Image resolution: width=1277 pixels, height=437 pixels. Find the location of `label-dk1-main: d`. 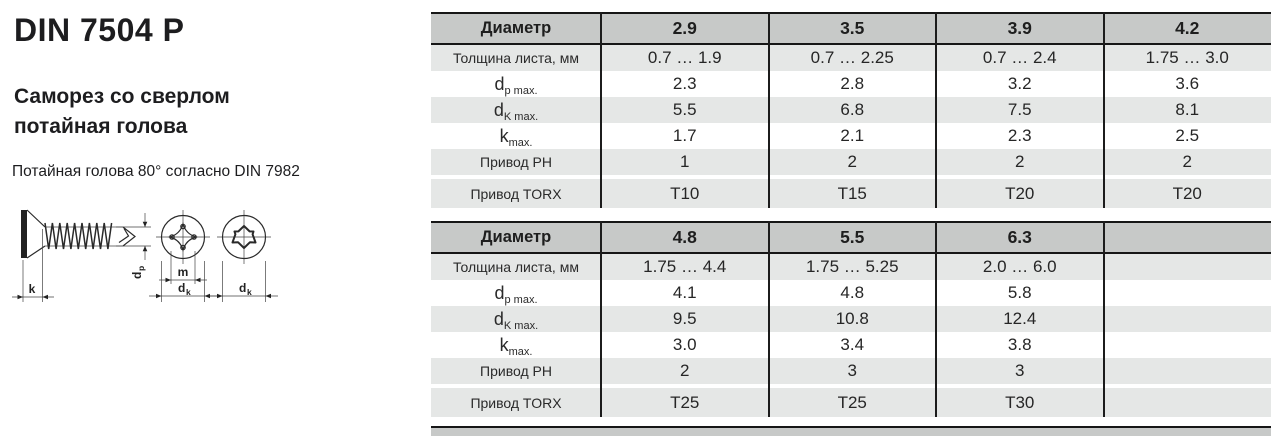

label-dk1-main: d is located at coordinates (181, 288).